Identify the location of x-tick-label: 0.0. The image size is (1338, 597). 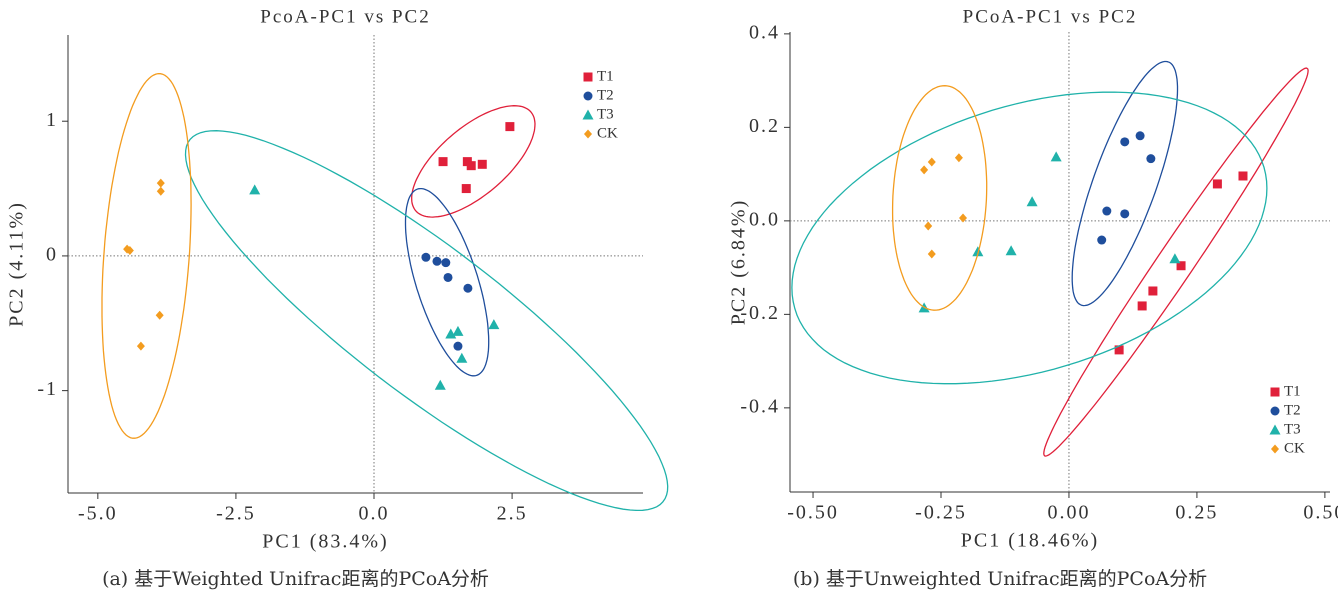
(374, 514).